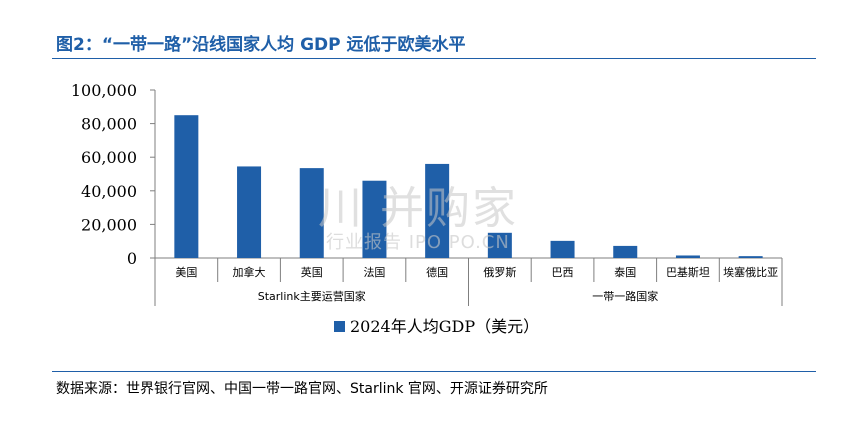  What do you see at coordinates (499, 272) in the screenshot?
I see `category-label: 俄罗斯` at bounding box center [499, 272].